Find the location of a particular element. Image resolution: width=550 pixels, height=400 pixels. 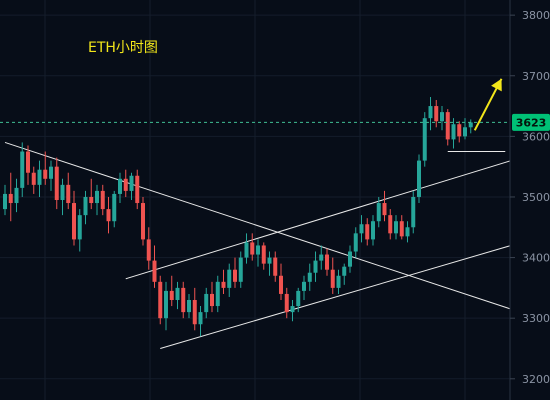

current-price-tag: 3623 is located at coordinates (531, 122).